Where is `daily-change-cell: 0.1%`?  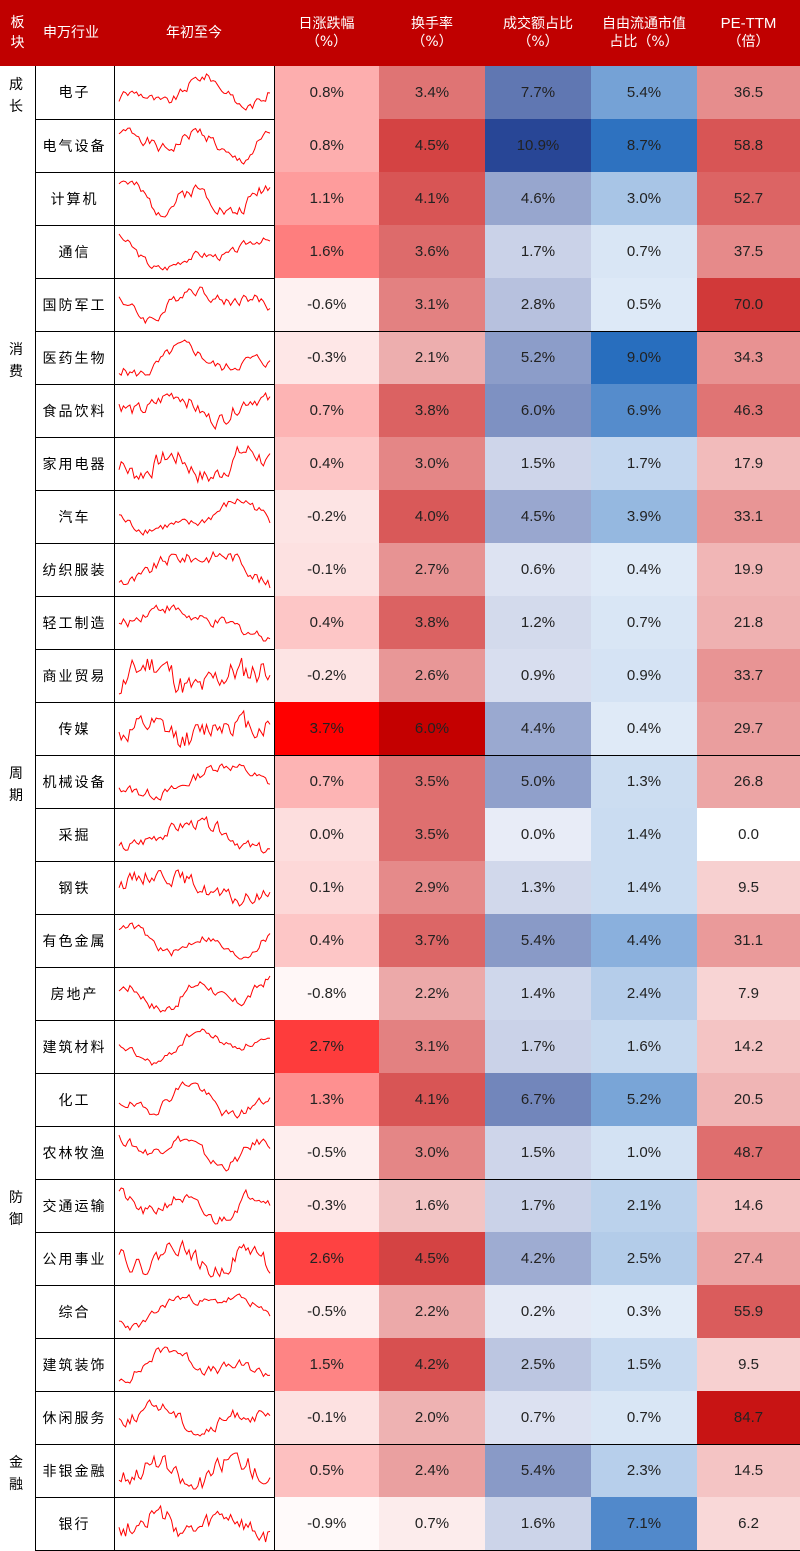
daily-change-cell: 0.1% is located at coordinates (326, 887).